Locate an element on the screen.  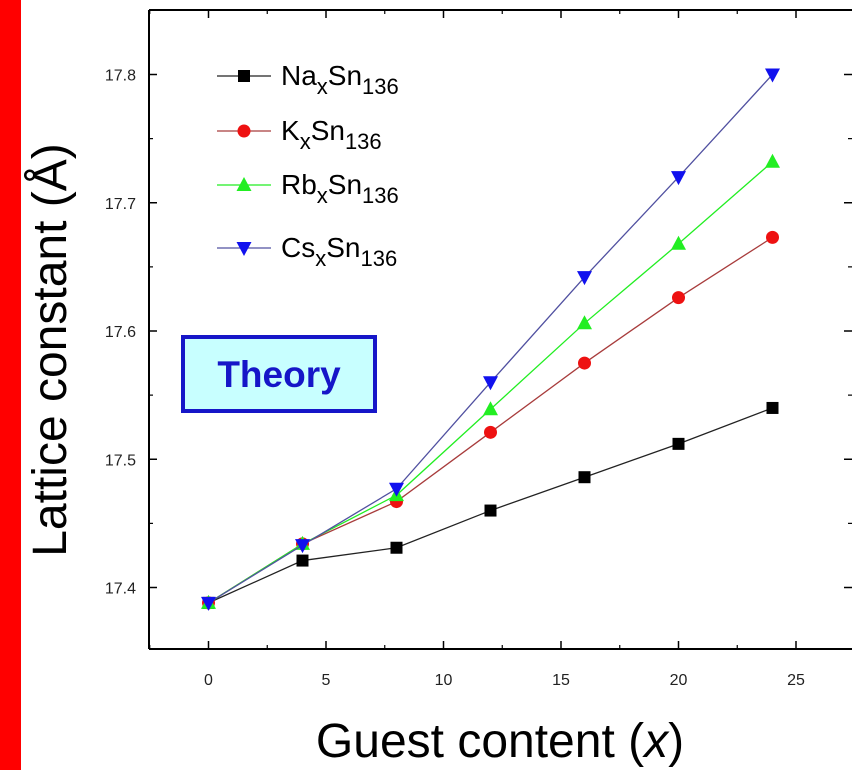
x-tick-label: 0 is located at coordinates (208, 680).